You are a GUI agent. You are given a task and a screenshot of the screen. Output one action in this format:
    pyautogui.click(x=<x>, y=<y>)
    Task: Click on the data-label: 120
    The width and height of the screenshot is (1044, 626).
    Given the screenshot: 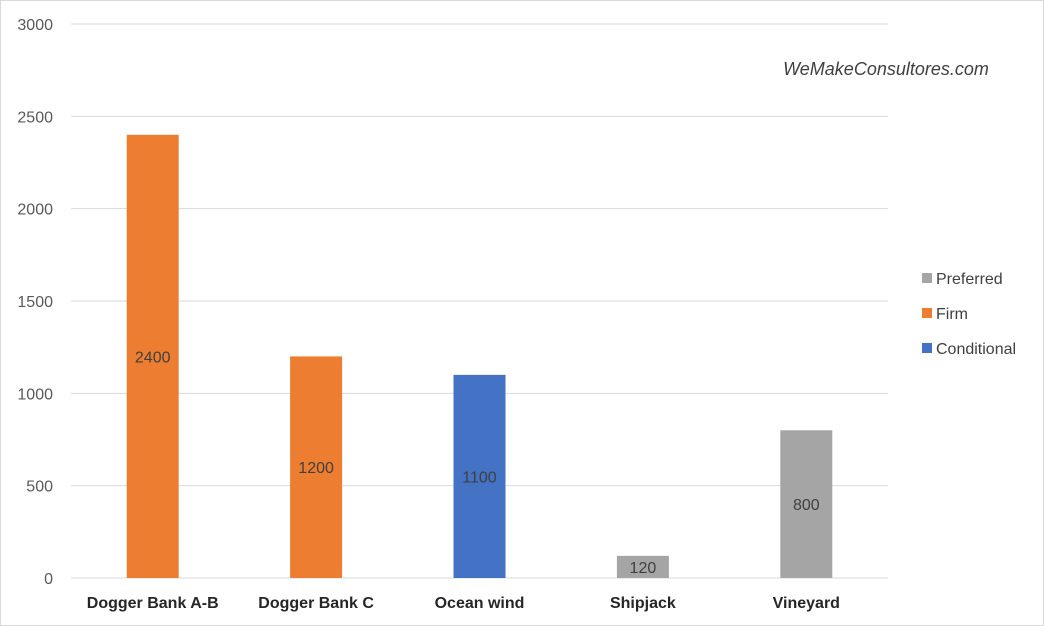 What is the action you would take?
    pyautogui.click(x=643, y=568)
    